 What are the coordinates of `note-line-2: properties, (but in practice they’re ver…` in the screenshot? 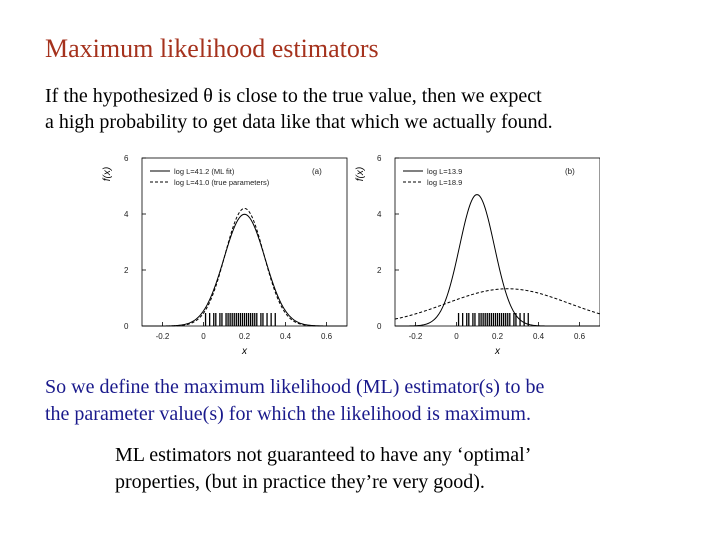 It's located at (300, 482).